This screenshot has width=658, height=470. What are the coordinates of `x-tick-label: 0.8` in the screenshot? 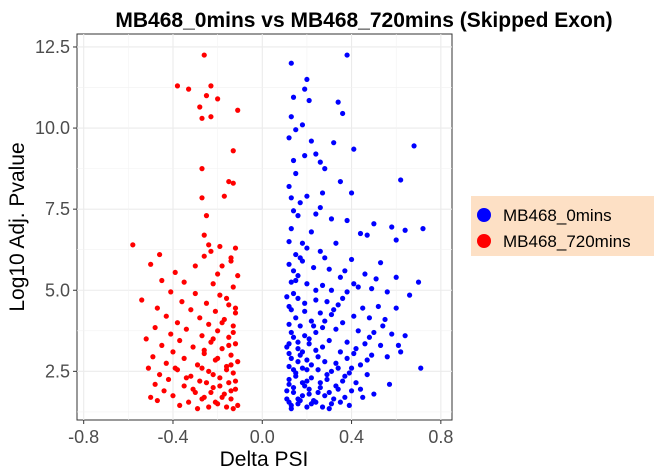 It's located at (440, 437).